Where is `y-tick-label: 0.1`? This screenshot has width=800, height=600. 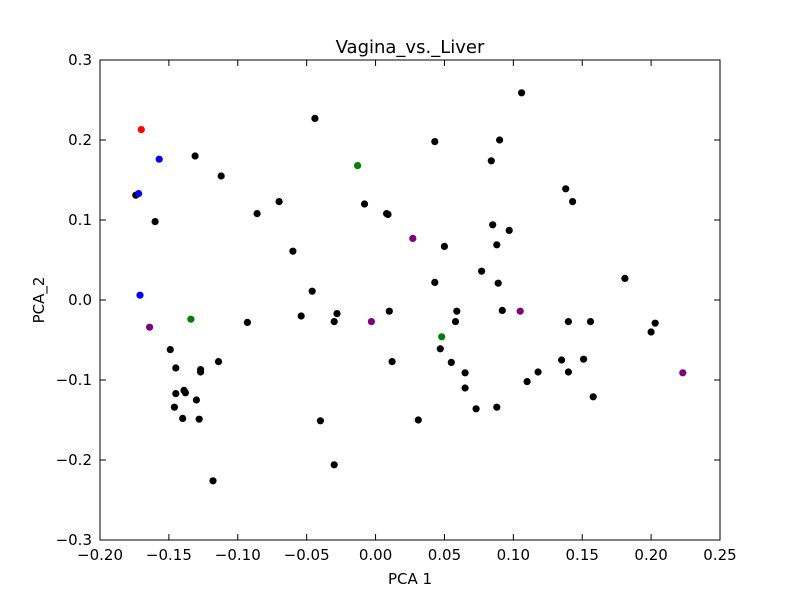 y-tick-label: 0.1 is located at coordinates (80, 220).